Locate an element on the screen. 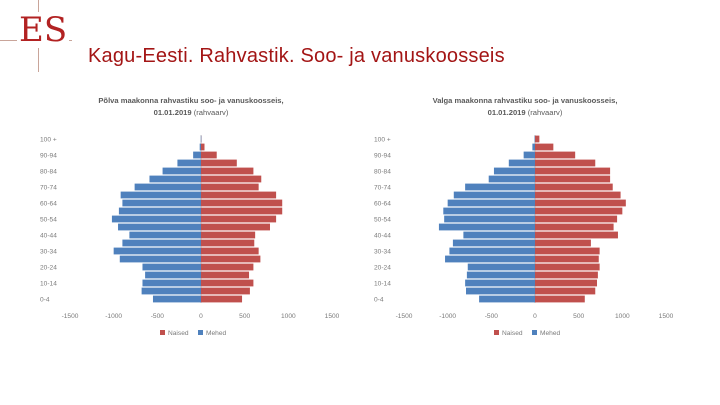 This screenshot has height=405, width=720. y-tick-label: 70-74 is located at coordinates (48, 187).